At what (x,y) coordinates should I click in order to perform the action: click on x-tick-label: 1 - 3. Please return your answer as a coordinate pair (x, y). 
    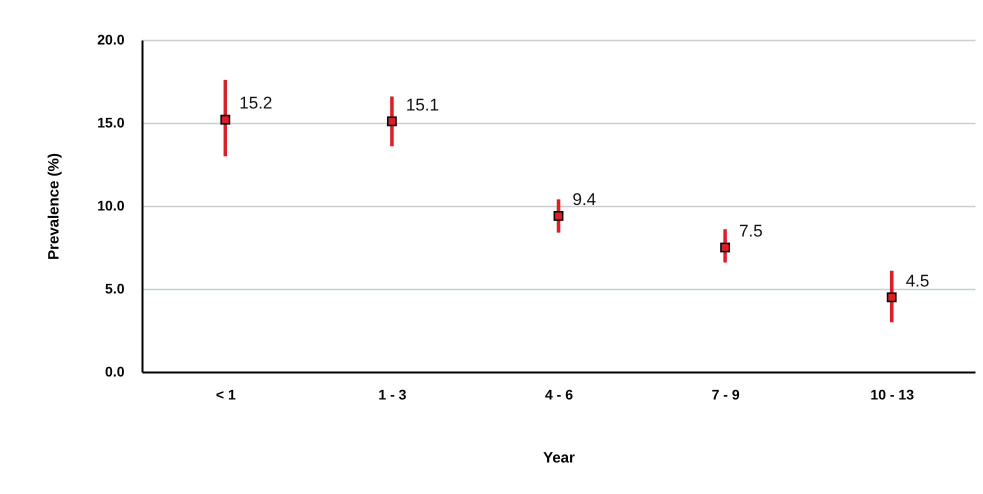
    Looking at the image, I should click on (392, 394).